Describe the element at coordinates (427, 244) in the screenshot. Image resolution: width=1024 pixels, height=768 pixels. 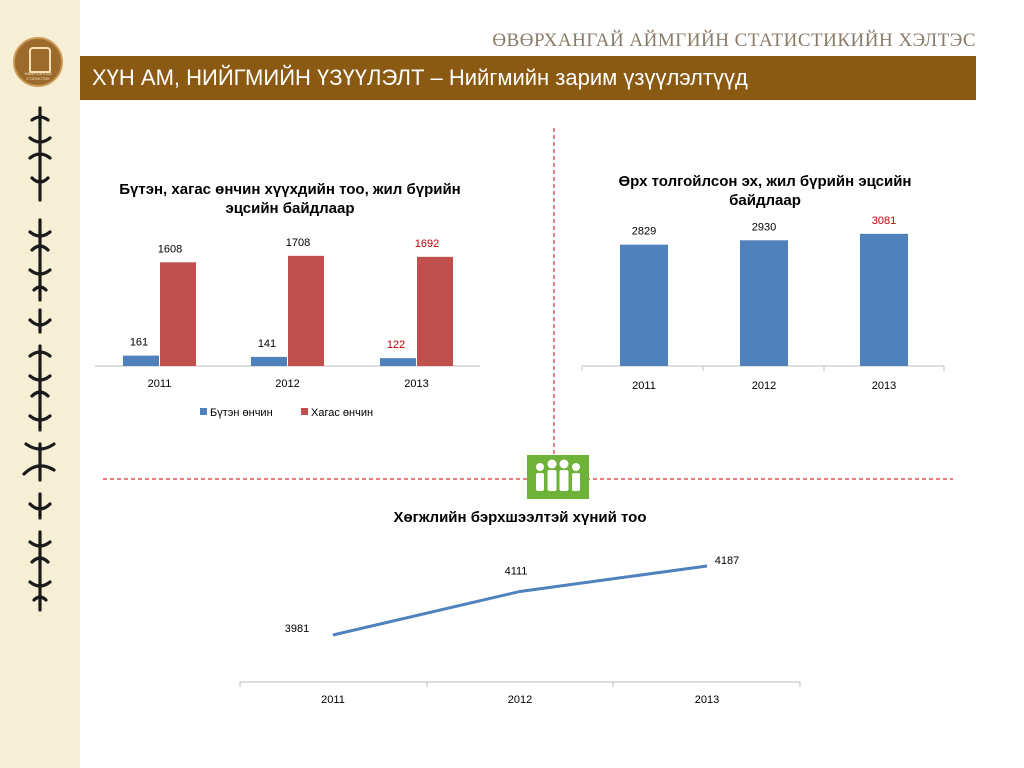
I see `data-label: 1692` at that location.